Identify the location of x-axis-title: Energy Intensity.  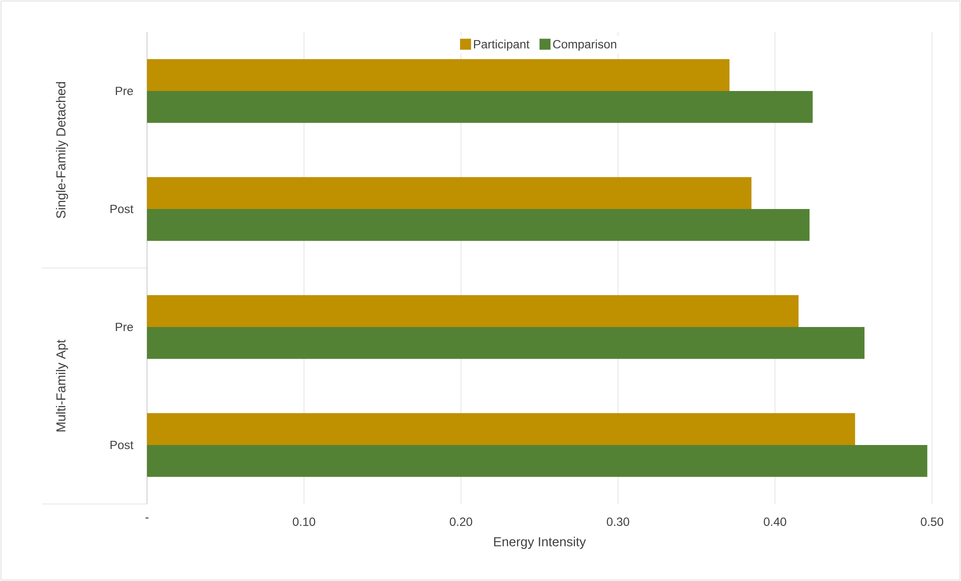
(540, 542).